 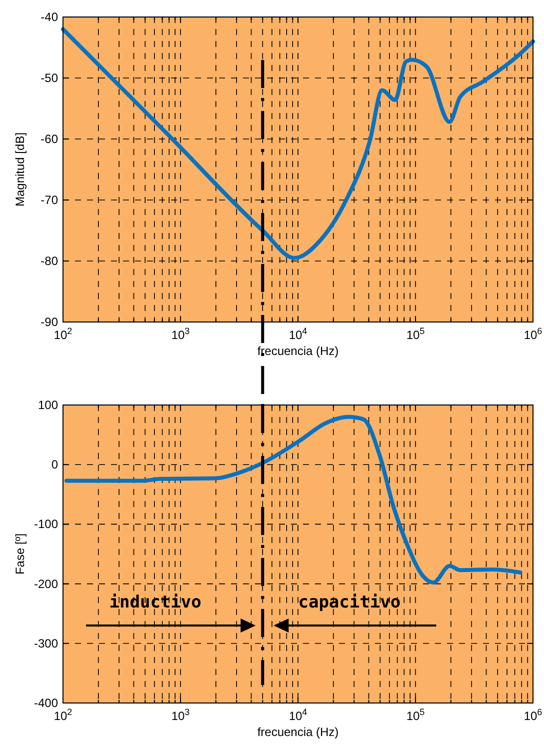 What do you see at coordinates (49, 17) in the screenshot?
I see `y-tick-label: -40` at bounding box center [49, 17].